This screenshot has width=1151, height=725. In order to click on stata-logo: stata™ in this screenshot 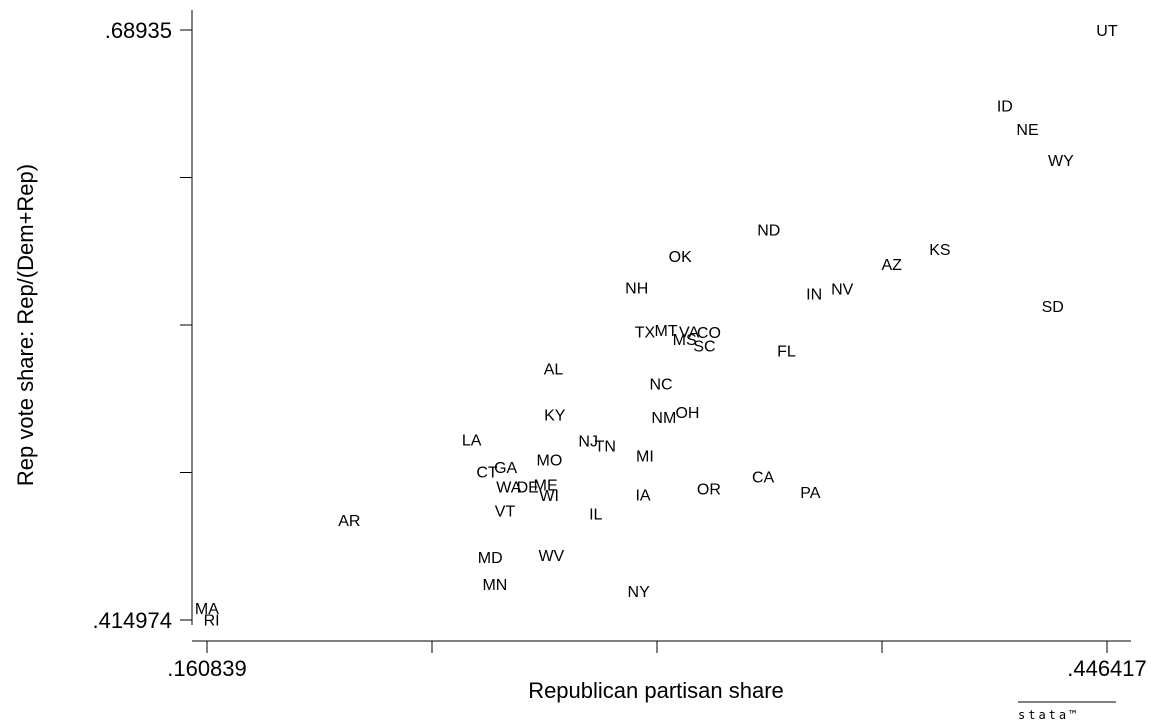, I will do `click(1067, 711)`.